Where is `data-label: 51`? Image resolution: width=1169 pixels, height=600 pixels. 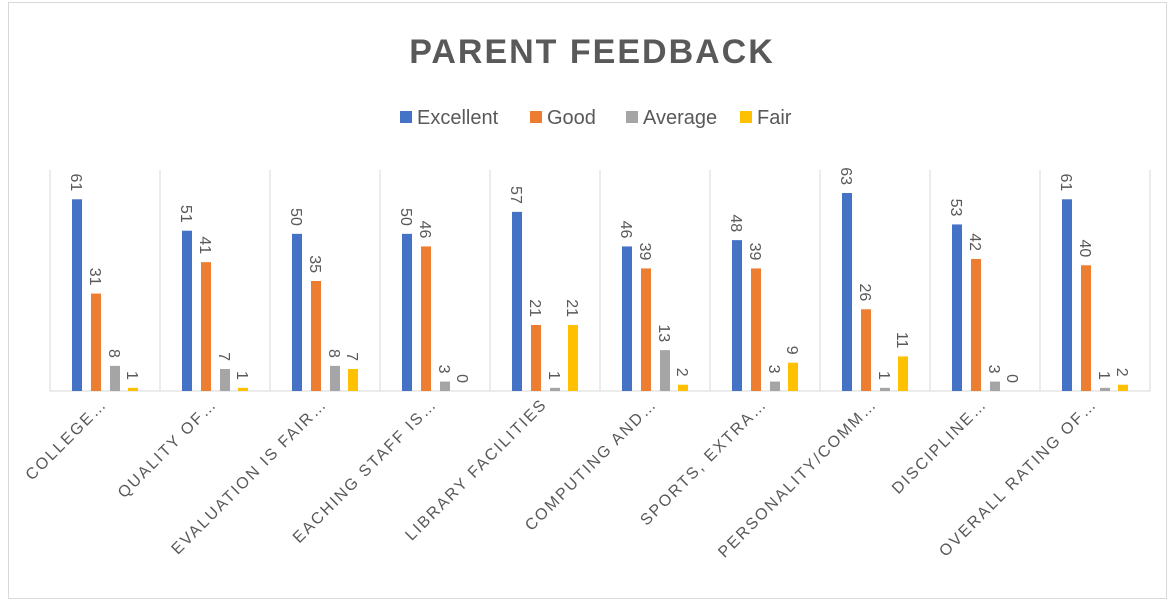
data-label: 51 is located at coordinates (185, 214).